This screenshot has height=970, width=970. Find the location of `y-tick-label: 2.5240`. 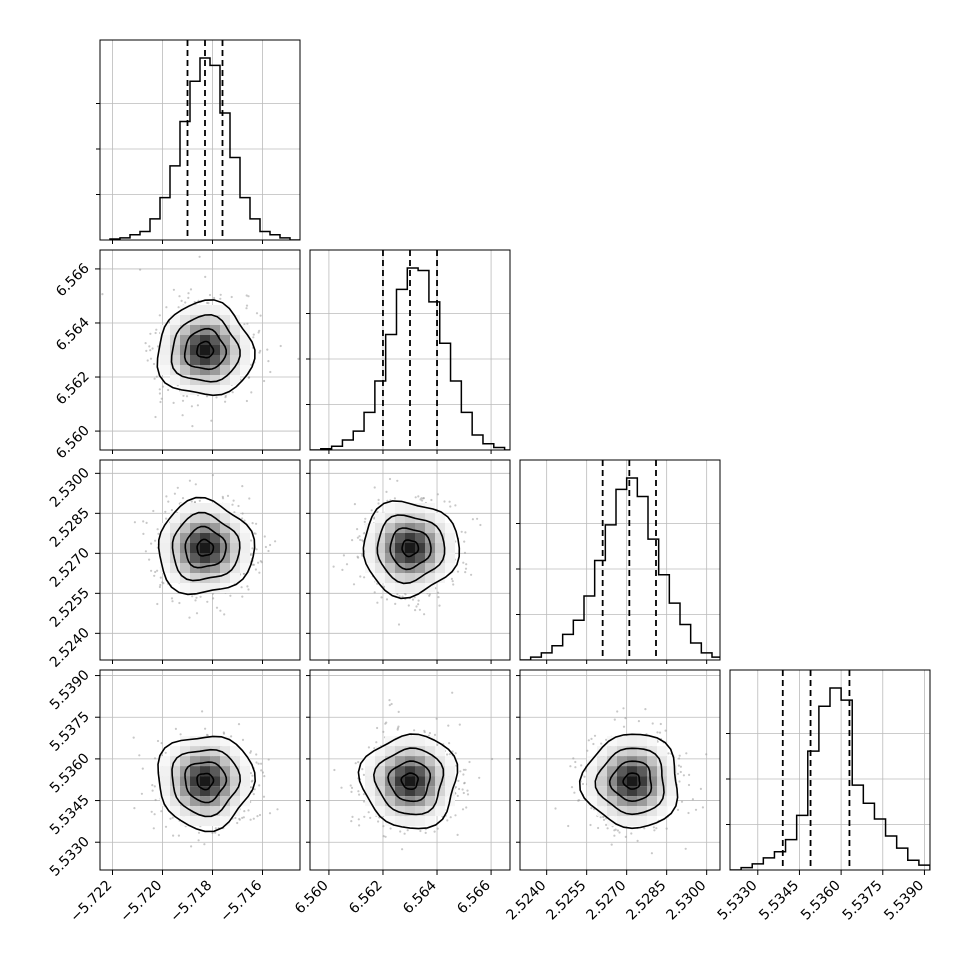

y-tick-label: 2.5240 is located at coordinates (70, 648).